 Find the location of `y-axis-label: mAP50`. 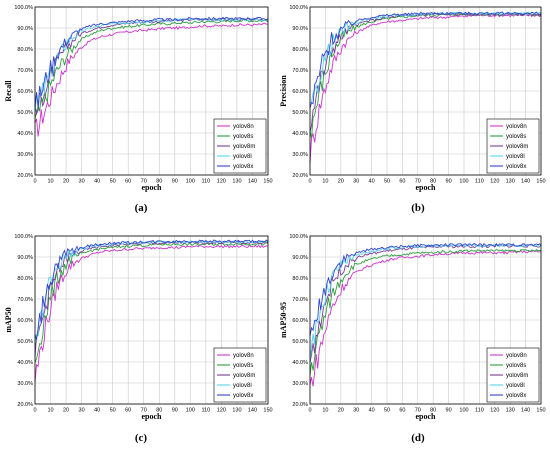

y-axis-label: mAP50 is located at coordinates (8, 319).